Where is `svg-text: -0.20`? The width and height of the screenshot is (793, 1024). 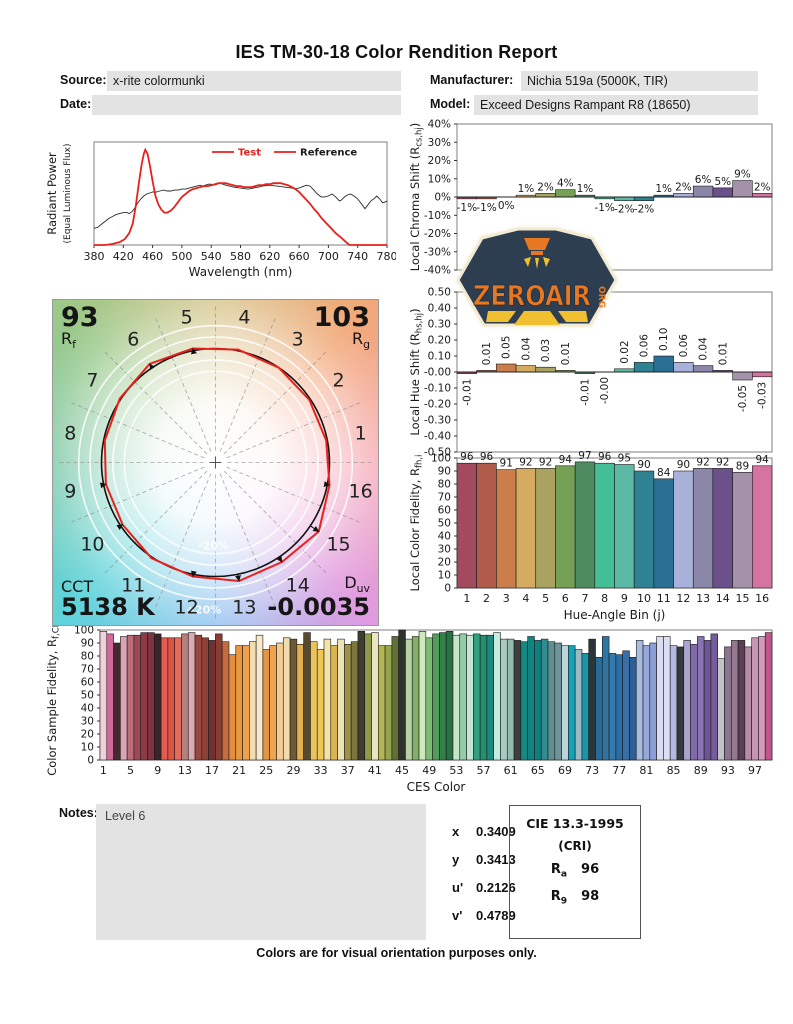
svg-text: -0.20 is located at coordinates (437, 405).